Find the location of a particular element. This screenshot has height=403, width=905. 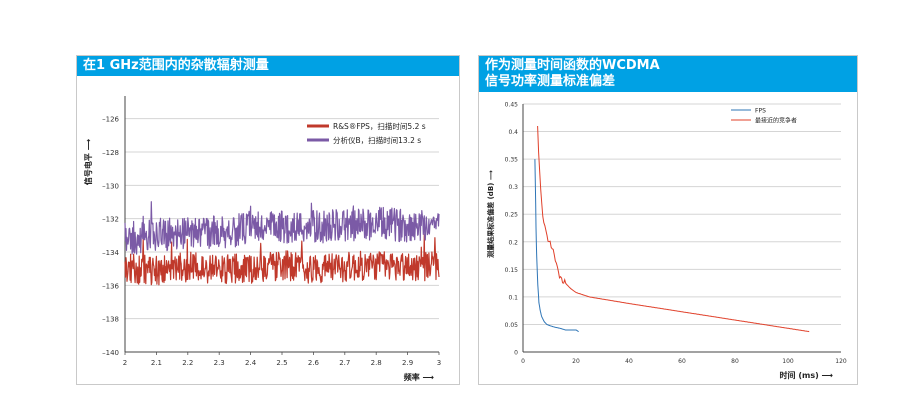

legend-label: 最接近的竞争者 is located at coordinates (776, 121).